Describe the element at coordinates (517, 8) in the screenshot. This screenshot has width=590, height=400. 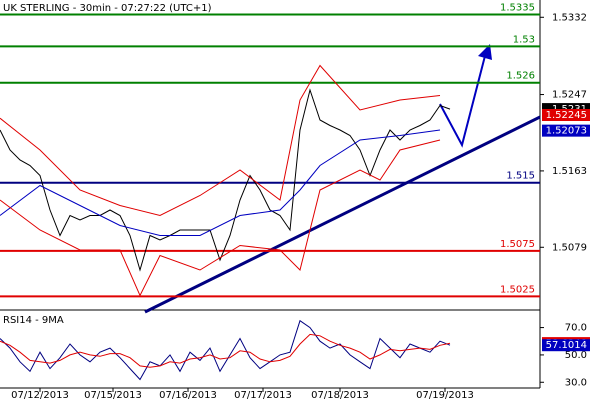
I see `level-label: 1.5335` at that location.